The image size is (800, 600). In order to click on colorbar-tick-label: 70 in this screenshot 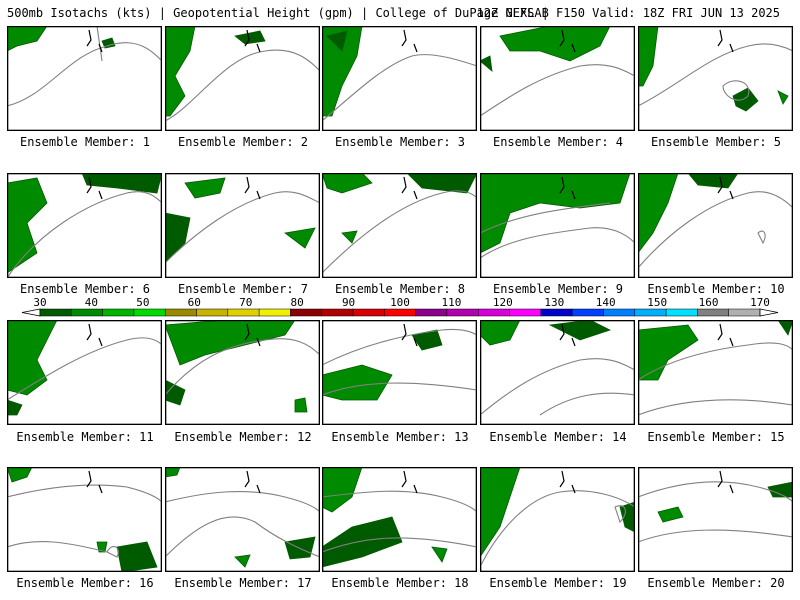, I will do `click(246, 302)`.